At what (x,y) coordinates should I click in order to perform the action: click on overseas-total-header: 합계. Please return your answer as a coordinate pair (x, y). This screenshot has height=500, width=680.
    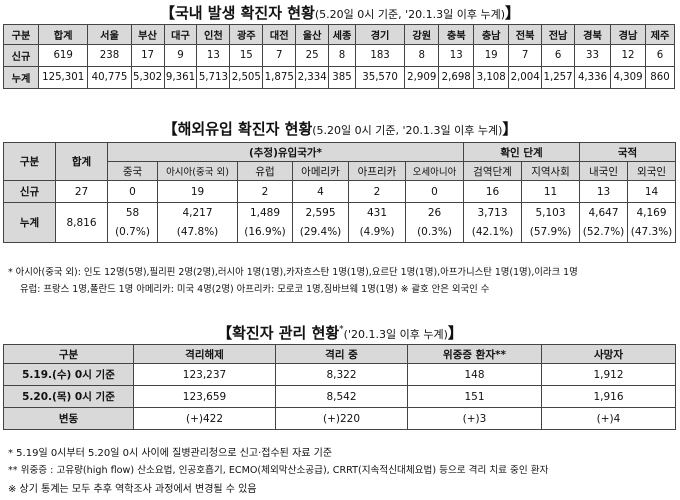
    Looking at the image, I should click on (81, 161).